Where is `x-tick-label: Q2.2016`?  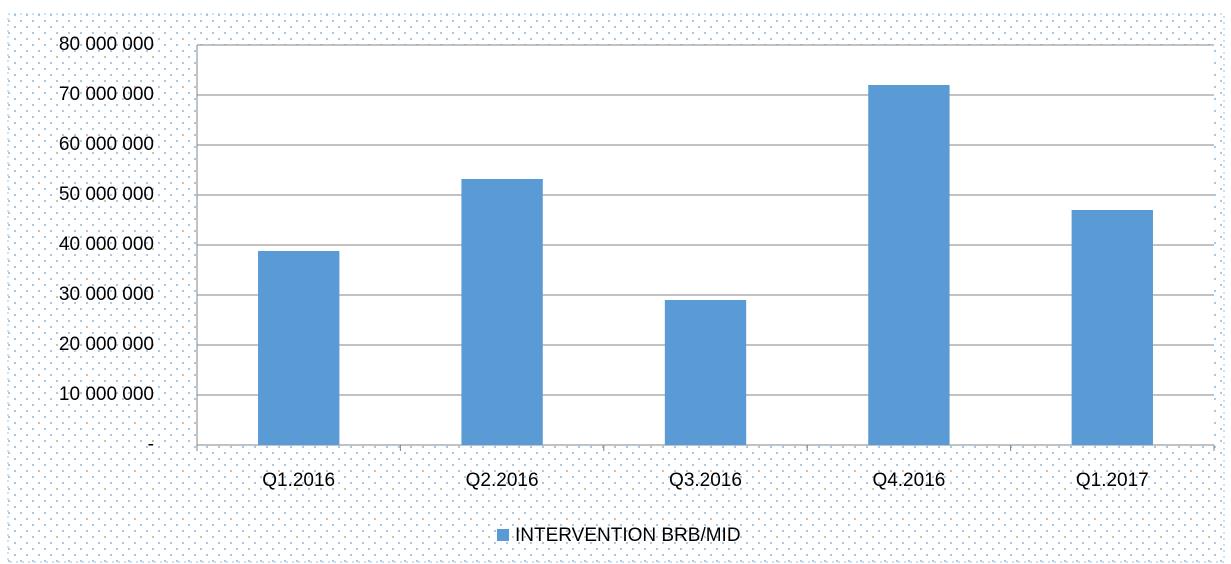 x-tick-label: Q2.2016 is located at coordinates (502, 480).